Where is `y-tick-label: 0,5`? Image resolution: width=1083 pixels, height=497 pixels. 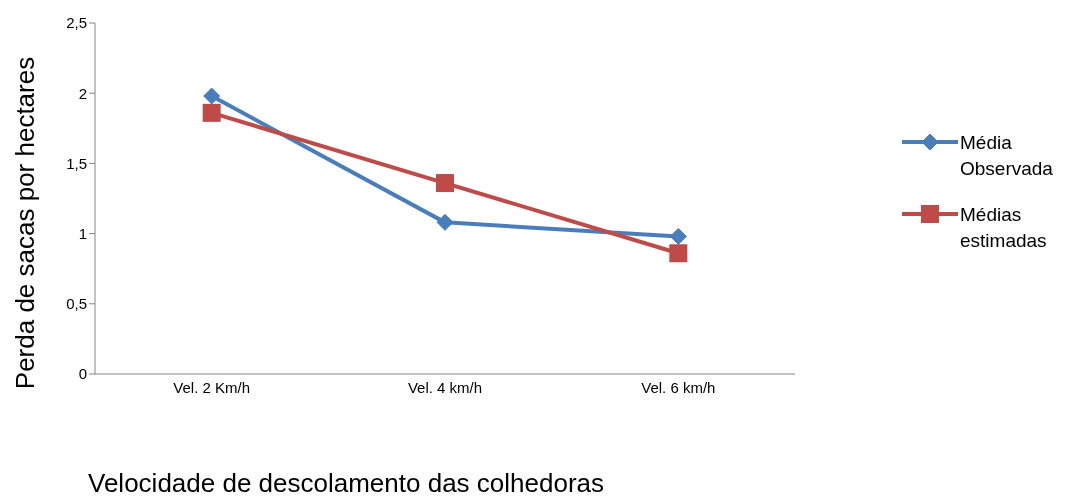
y-tick-label: 0,5 is located at coordinates (76, 304).